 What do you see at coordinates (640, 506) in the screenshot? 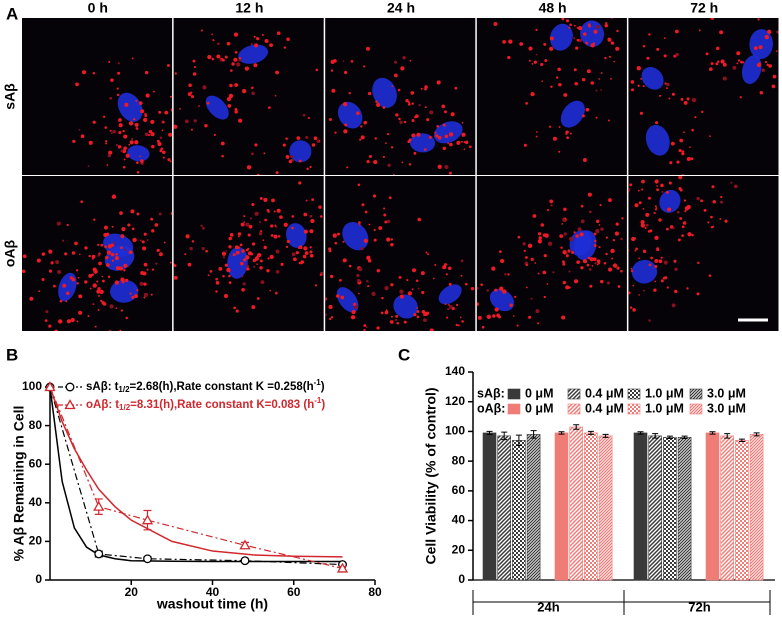
I see `bar` at bounding box center [640, 506].